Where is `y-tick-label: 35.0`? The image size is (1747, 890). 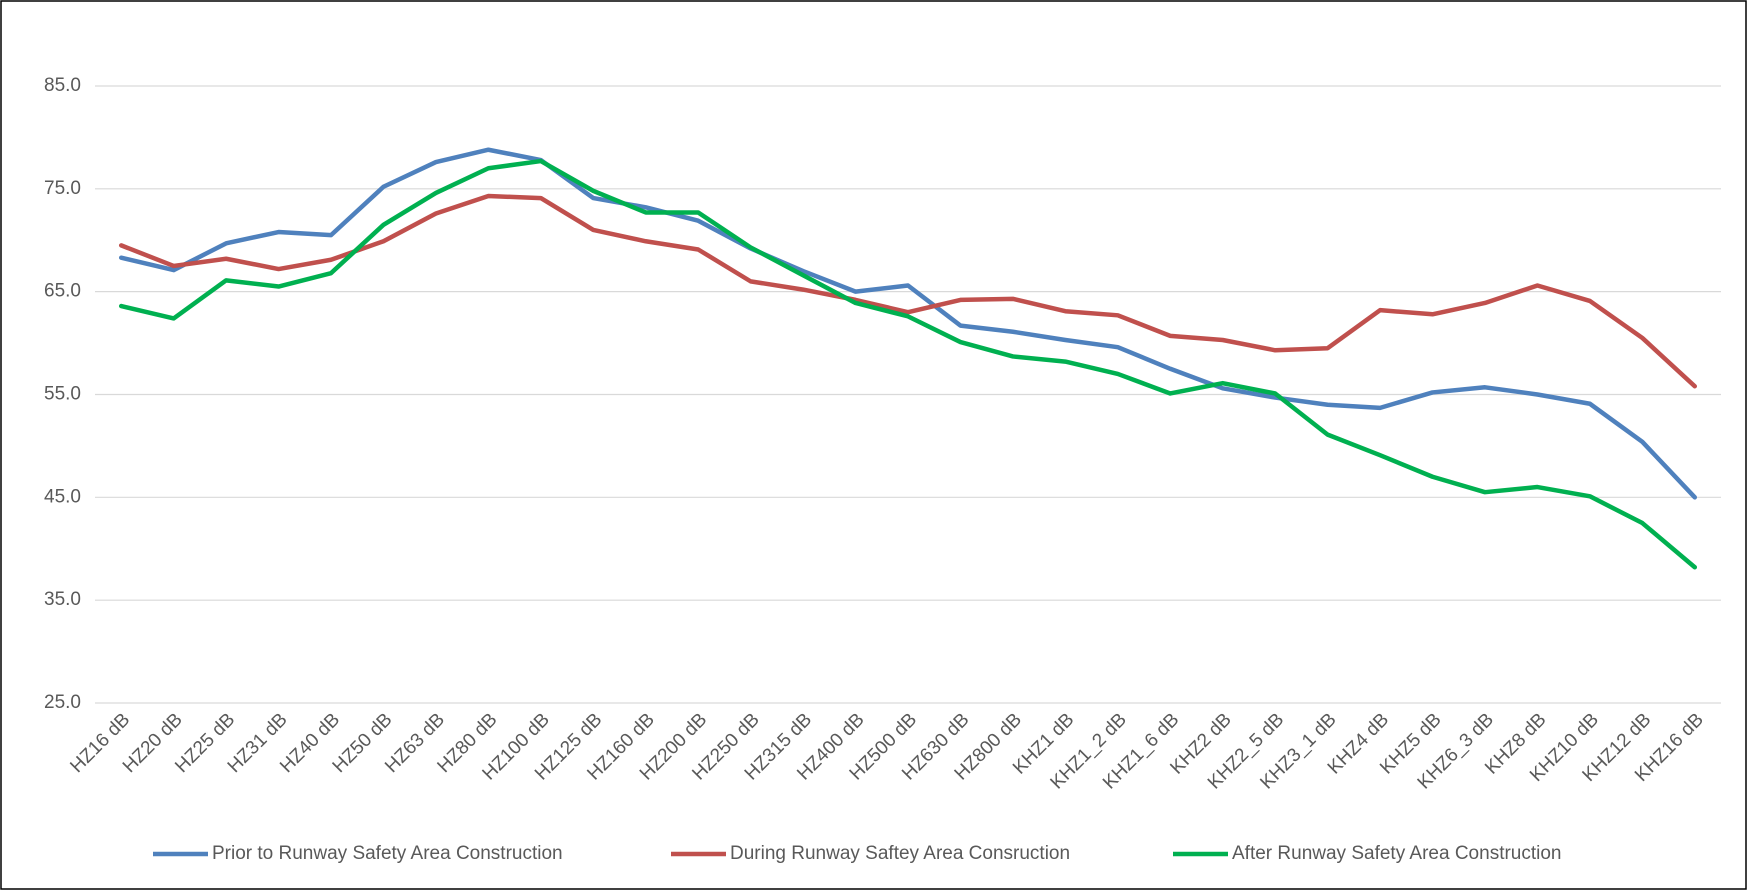
y-tick-label: 35.0 is located at coordinates (62, 599).